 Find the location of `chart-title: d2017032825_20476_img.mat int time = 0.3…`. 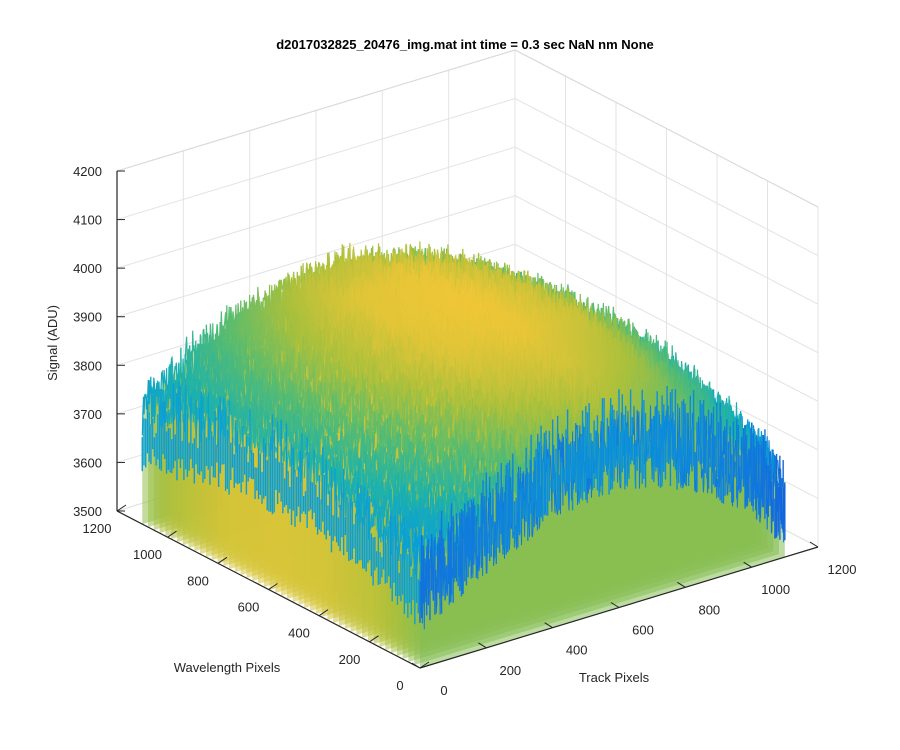

chart-title: d2017032825_20476_img.mat int time = 0.3… is located at coordinates (465, 44).